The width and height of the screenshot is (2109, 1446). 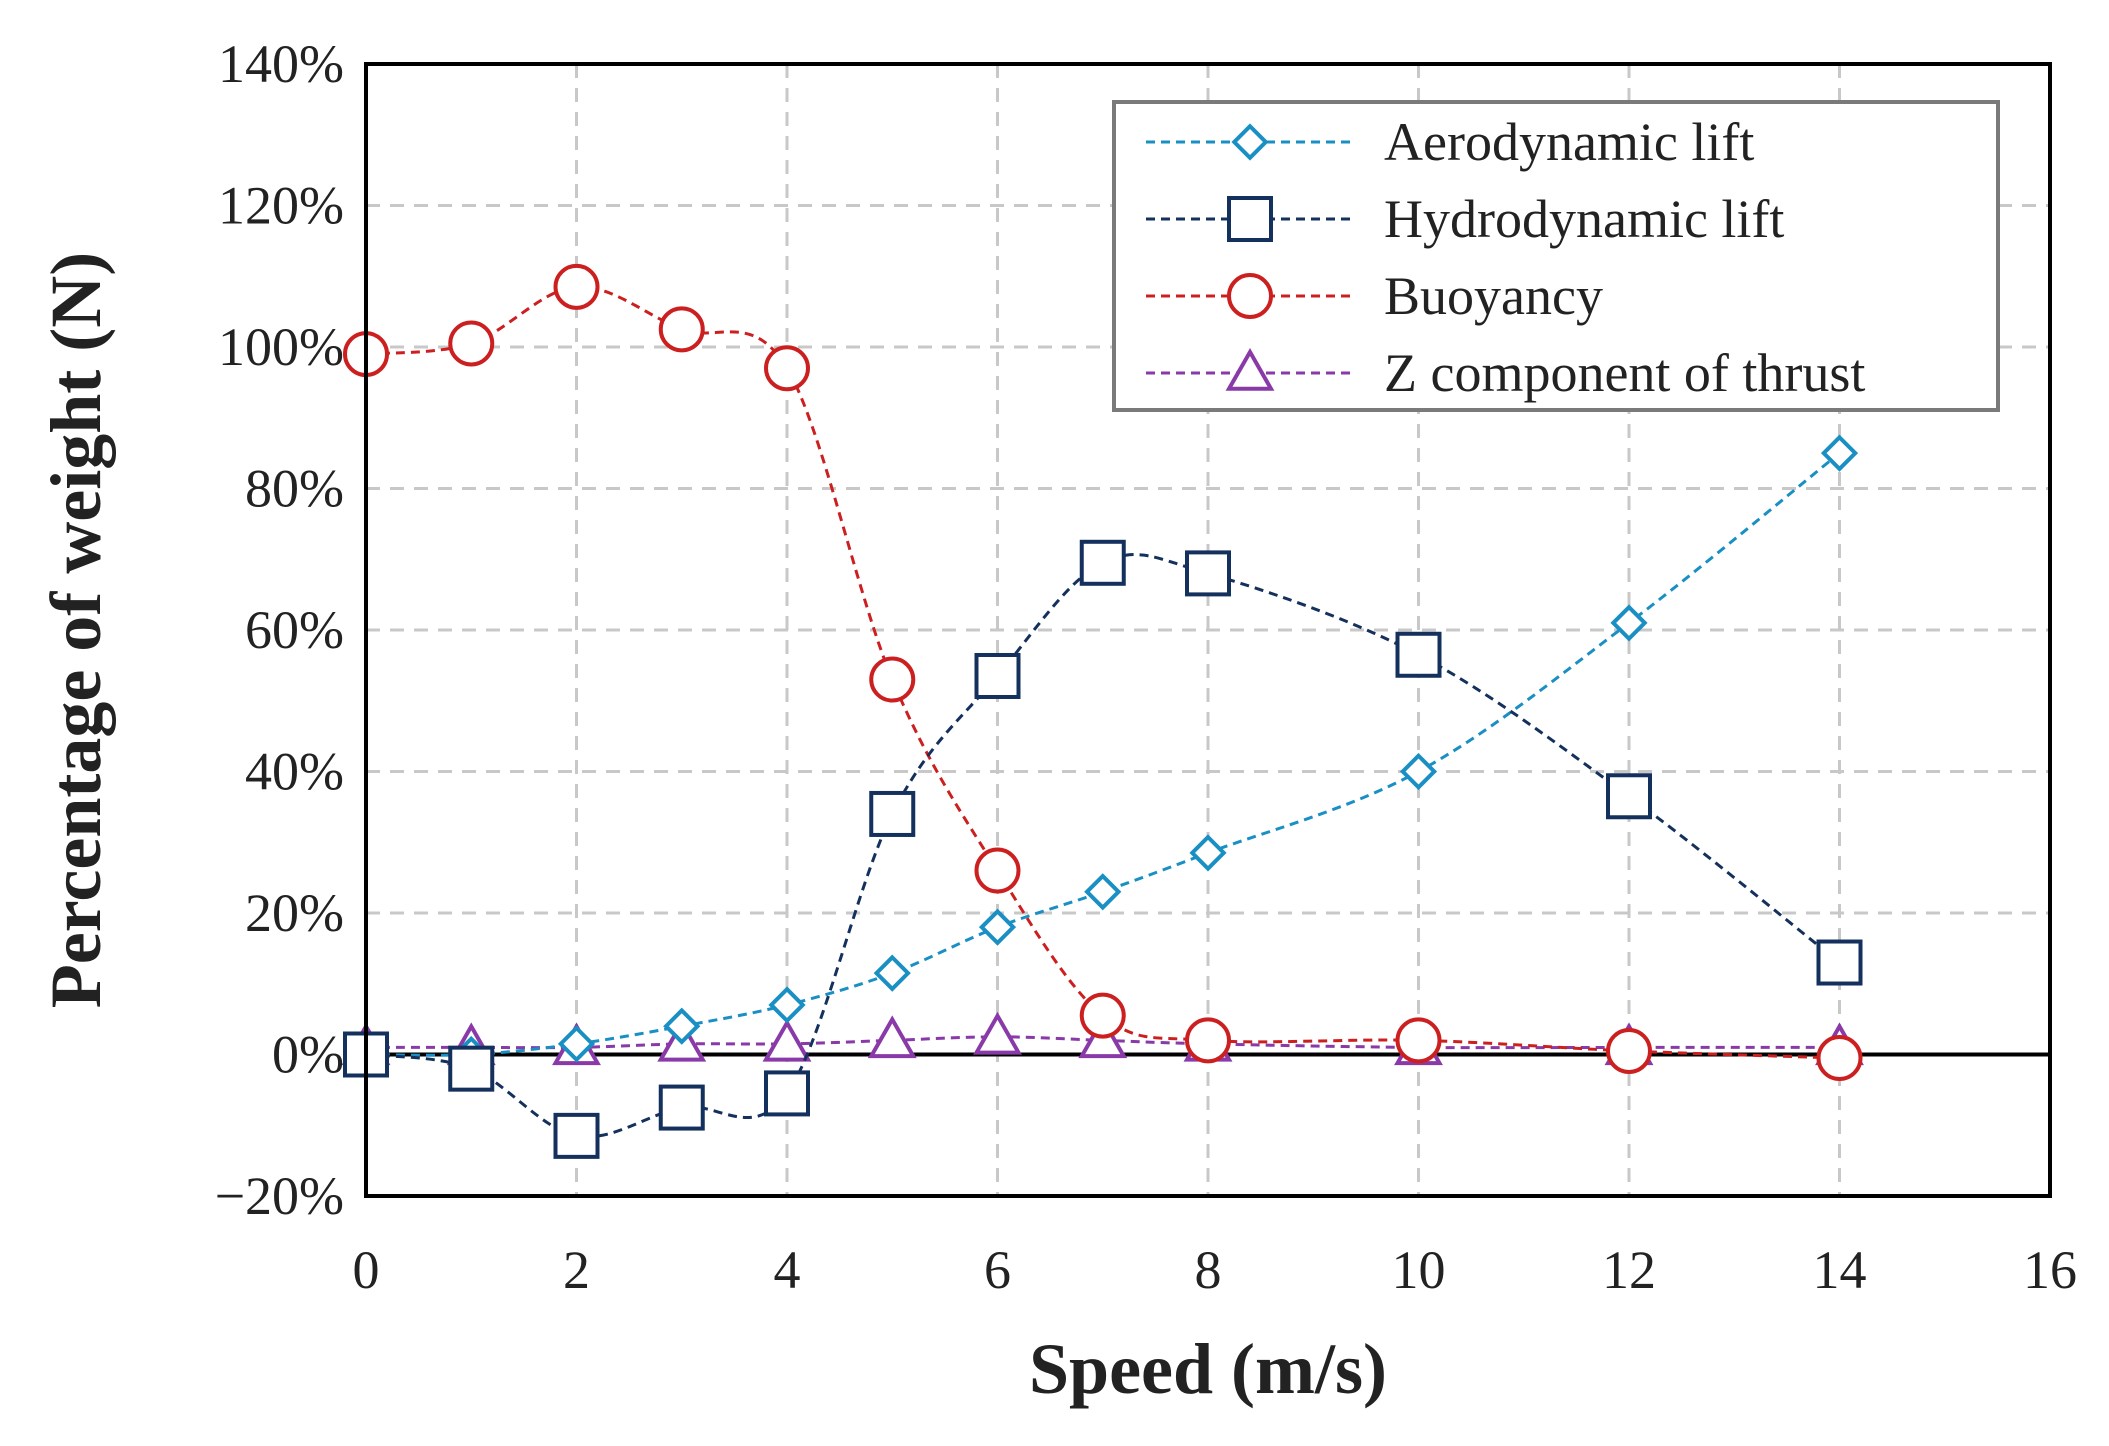 I want to click on x-axis-title: Speed (m/s), so click(x=1208, y=1369).